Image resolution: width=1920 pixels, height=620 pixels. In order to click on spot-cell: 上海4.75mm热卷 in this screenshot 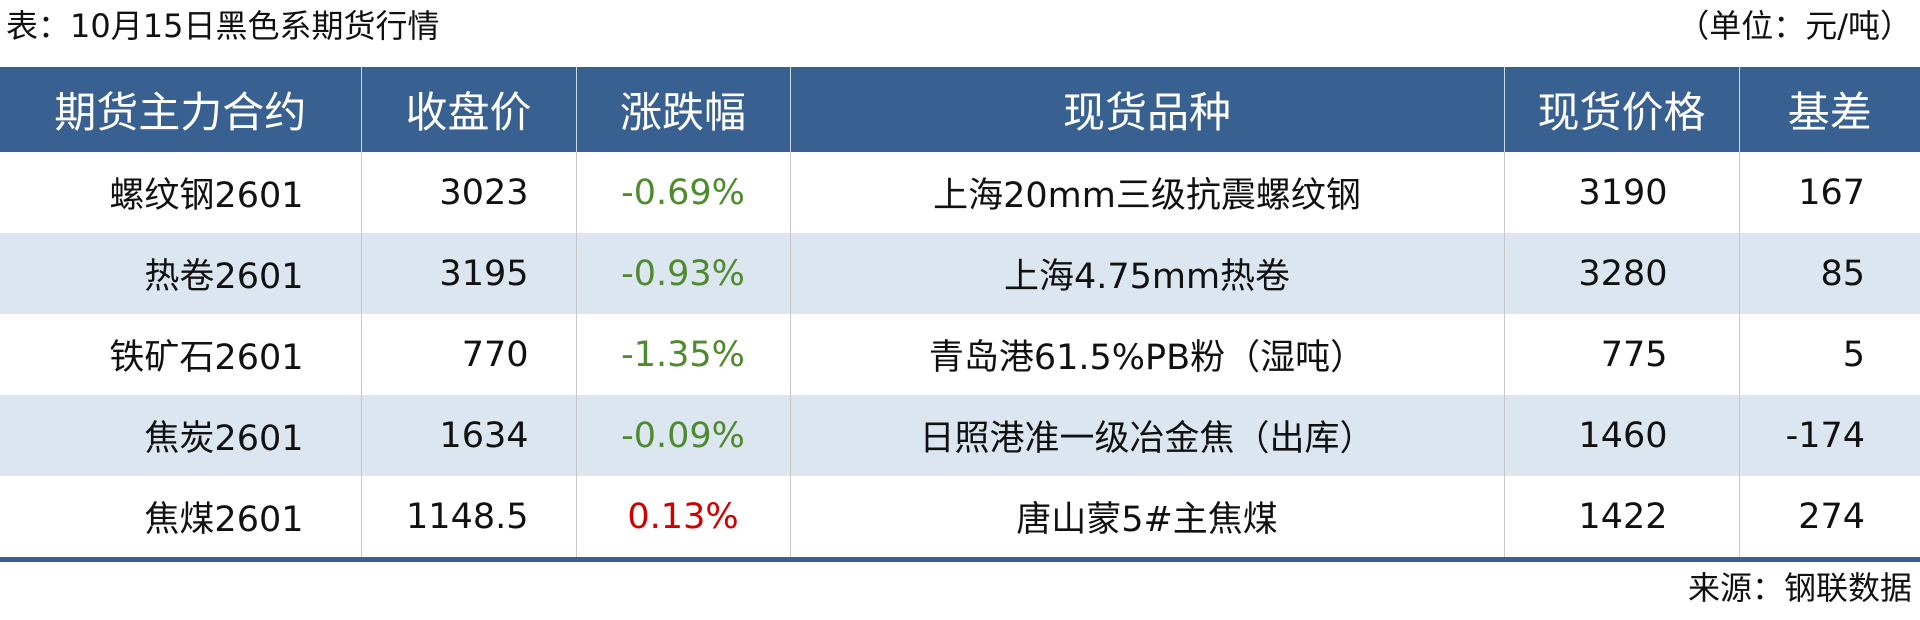, I will do `click(1146, 273)`.